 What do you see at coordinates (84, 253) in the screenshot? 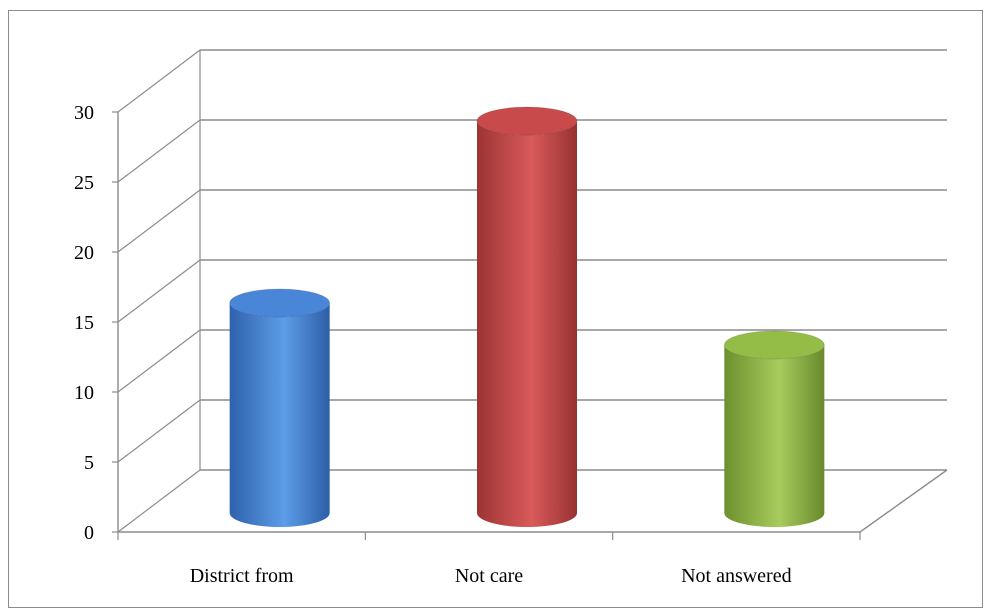
I see `y-tick-label-20: 20` at bounding box center [84, 253].